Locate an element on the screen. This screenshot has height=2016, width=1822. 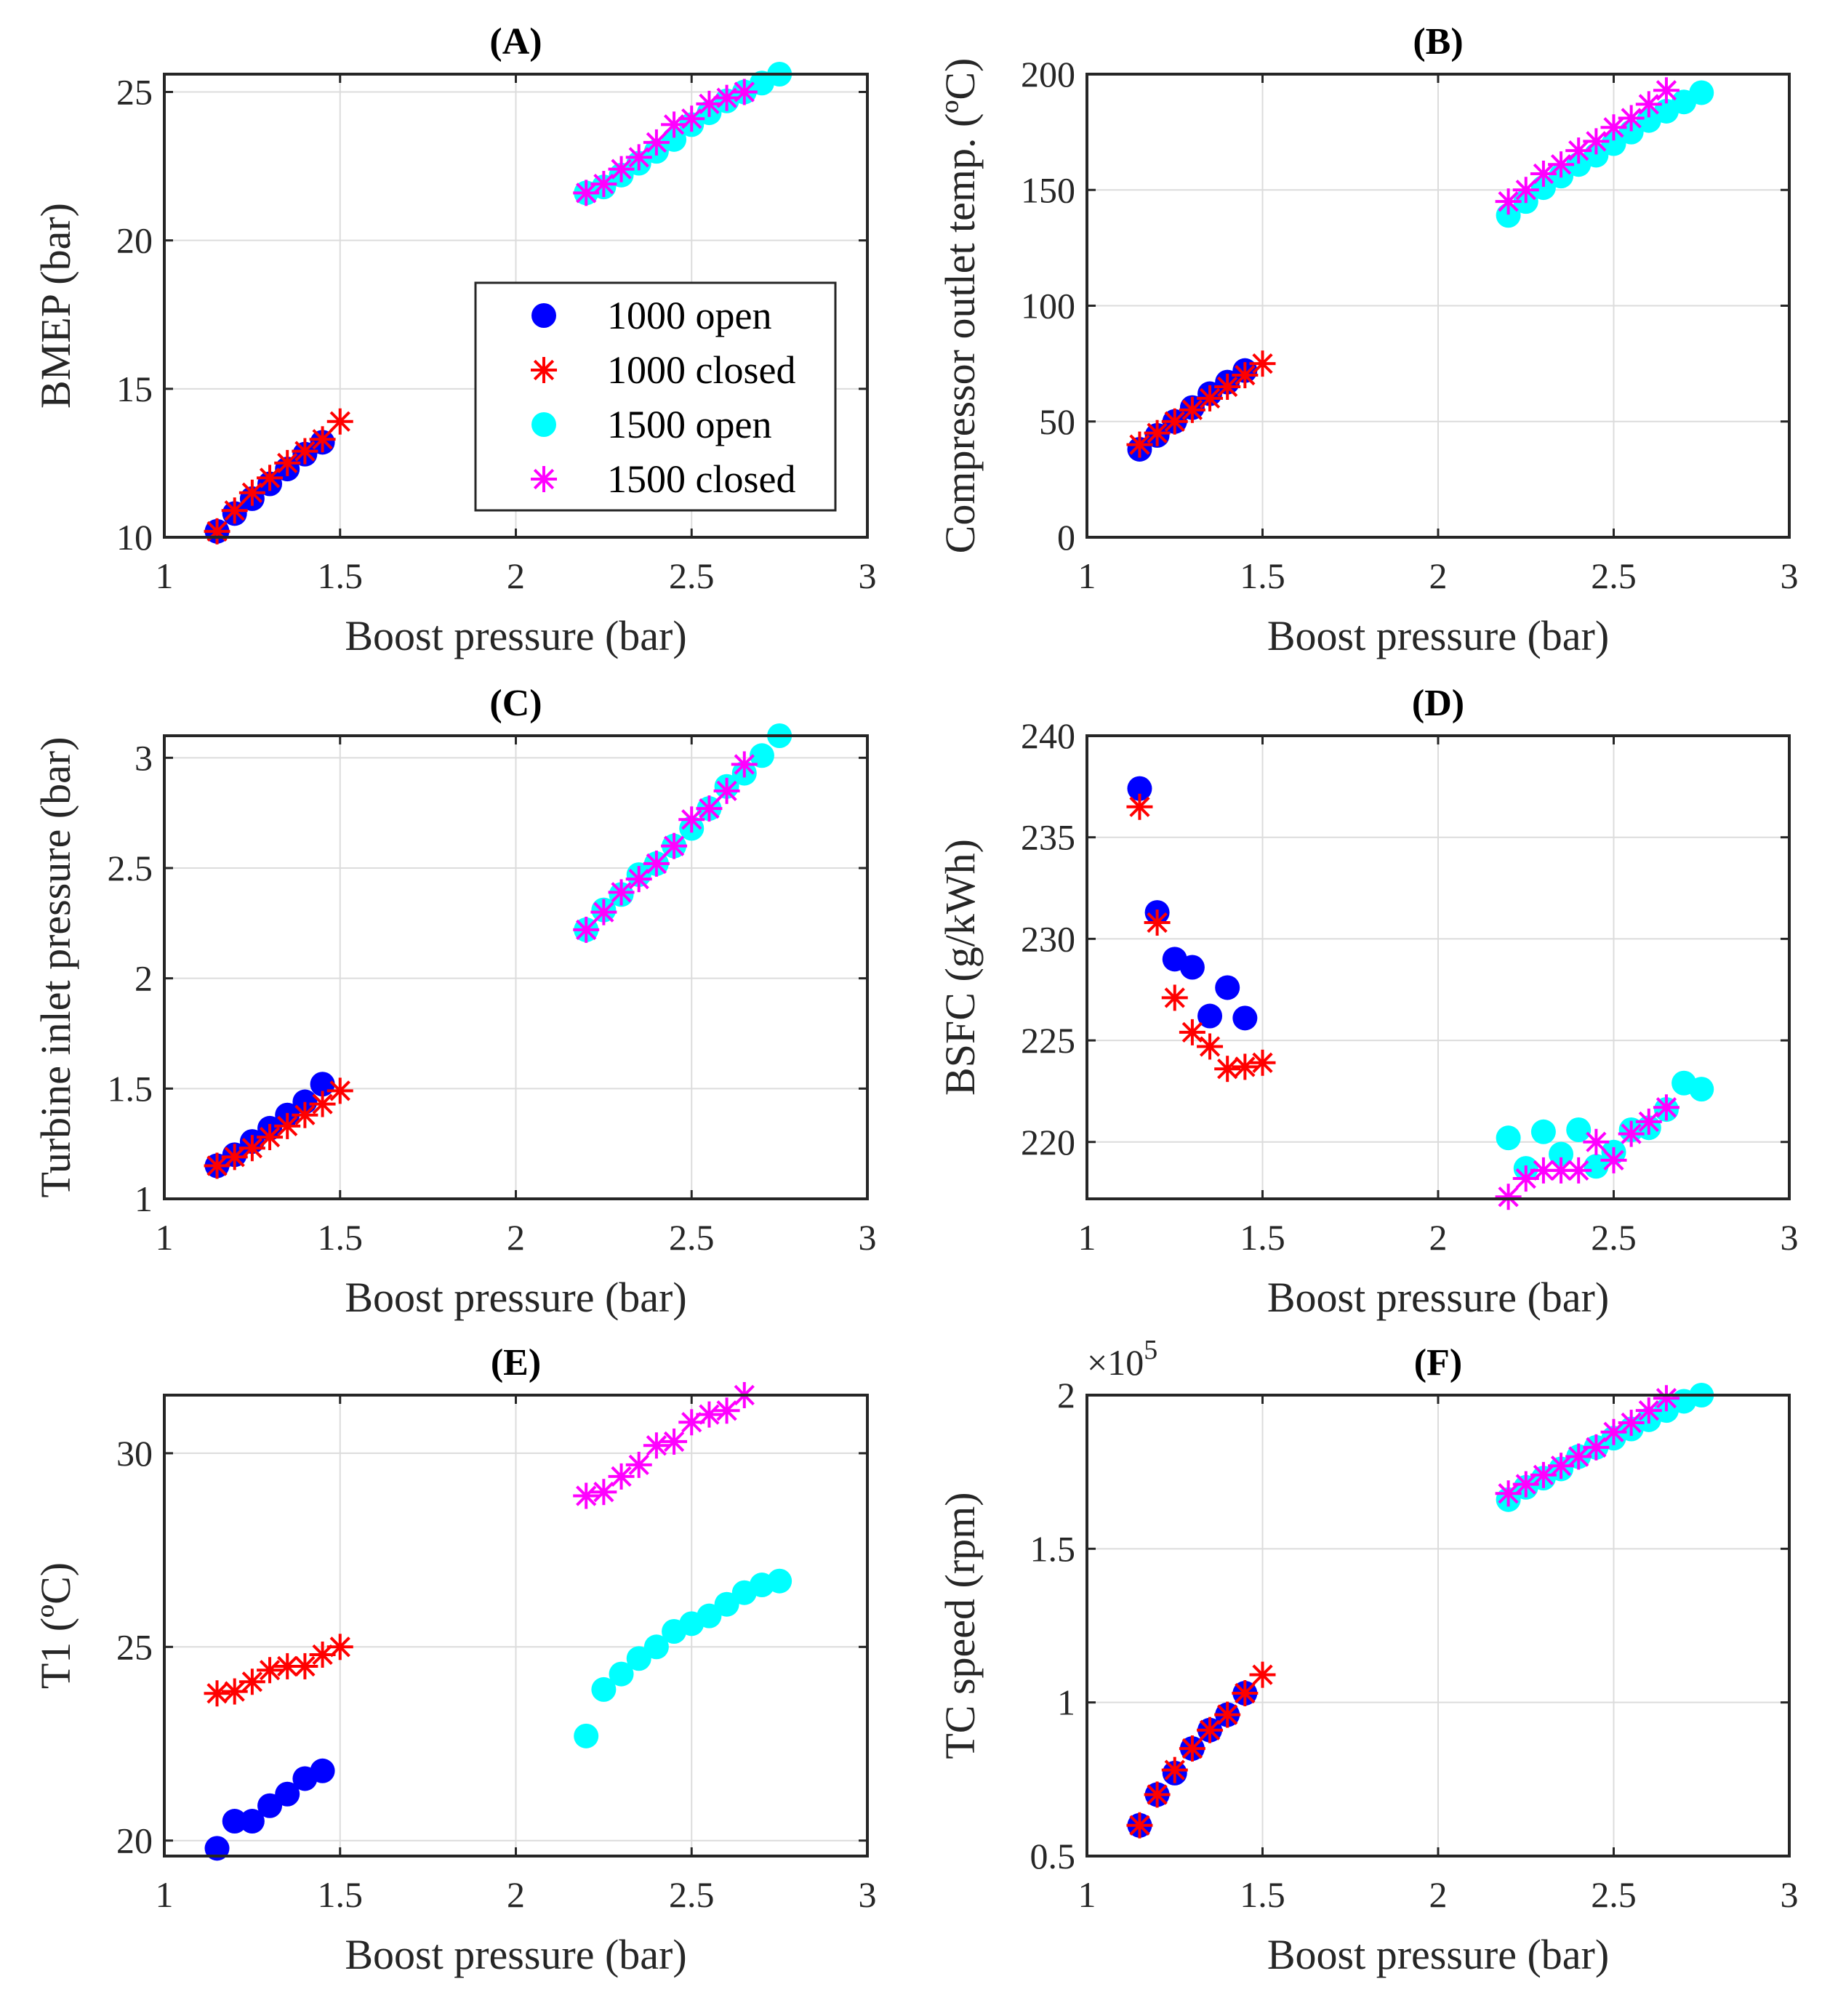
y-tick-label: 50 is located at coordinates (1057, 421).